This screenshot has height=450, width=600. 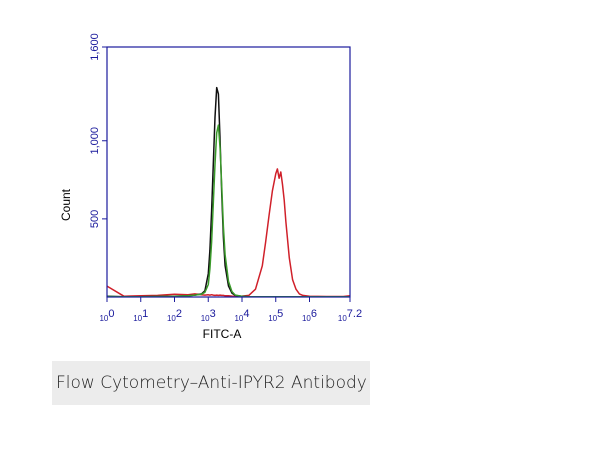 What do you see at coordinates (95, 141) in the screenshot?
I see `y-tick-label: 1,000` at bounding box center [95, 141].